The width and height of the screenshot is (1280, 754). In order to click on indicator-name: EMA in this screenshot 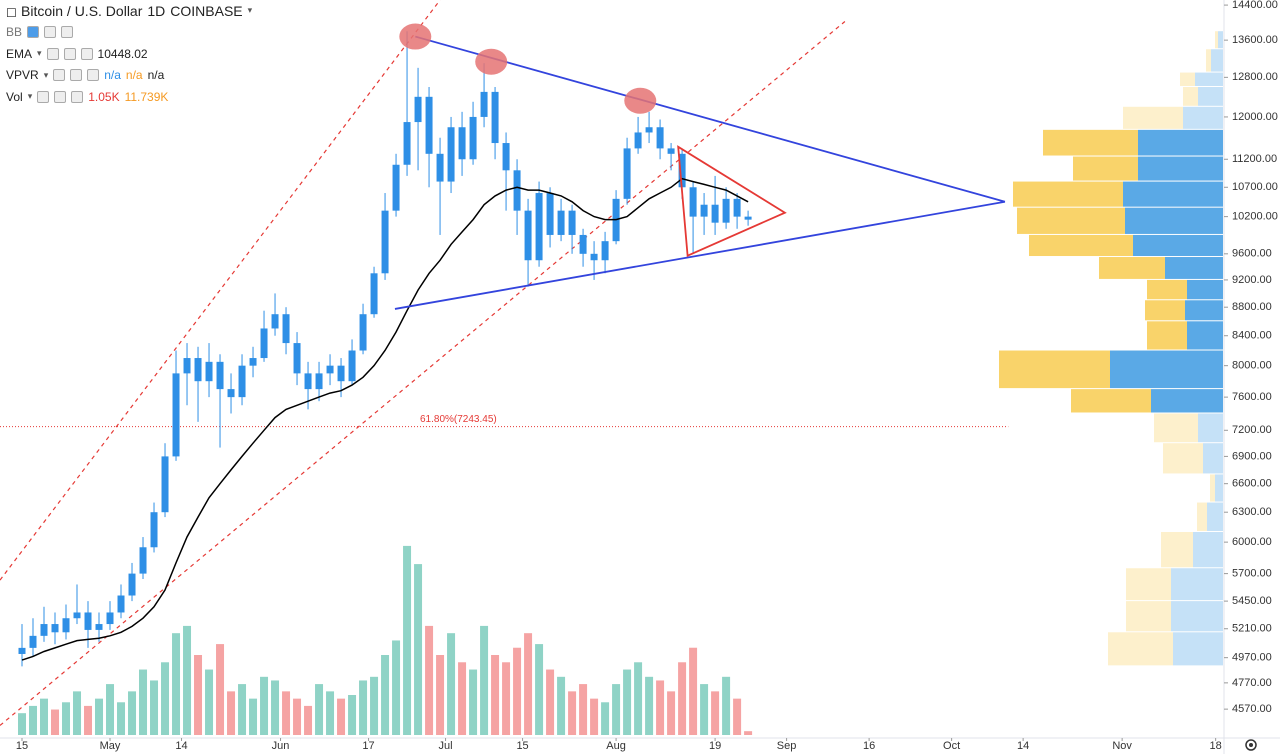, I will do `click(19, 53)`.